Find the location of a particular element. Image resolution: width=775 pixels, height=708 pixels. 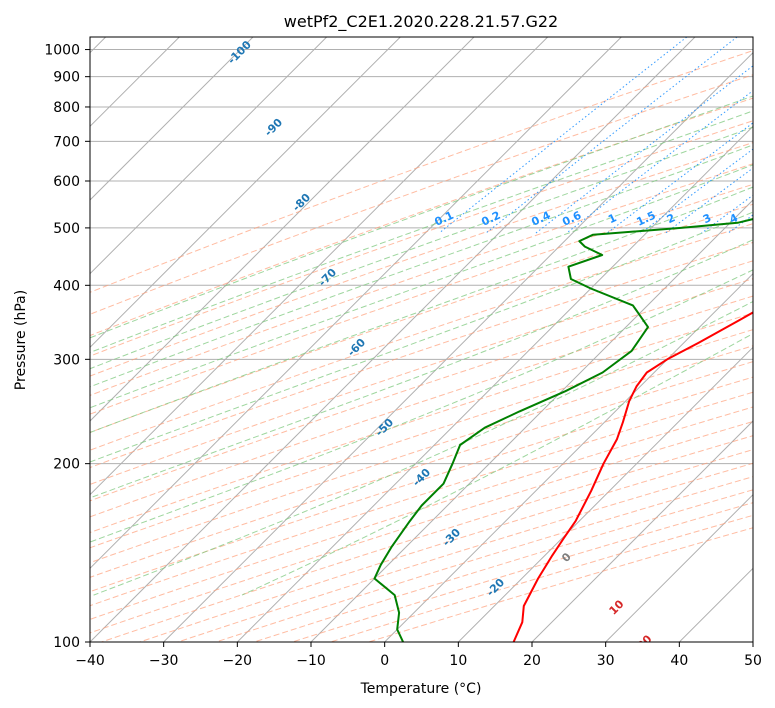

x-tick-label: −40 is located at coordinates (90, 661).